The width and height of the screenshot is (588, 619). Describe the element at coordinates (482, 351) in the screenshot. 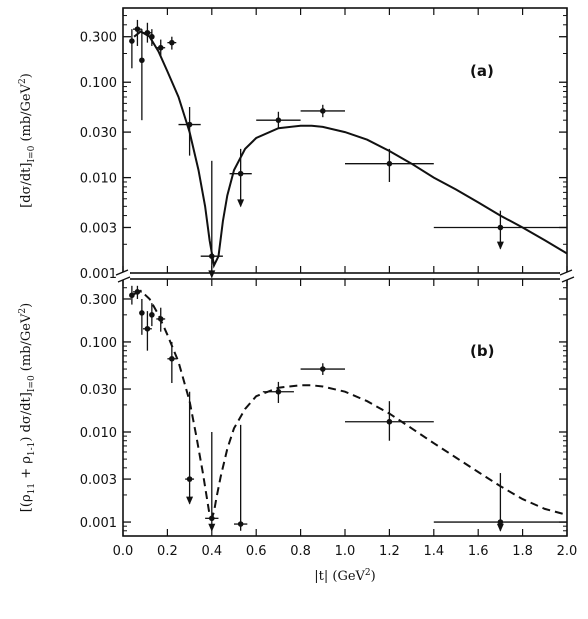

I see `panel-b-label: (b)` at that location.